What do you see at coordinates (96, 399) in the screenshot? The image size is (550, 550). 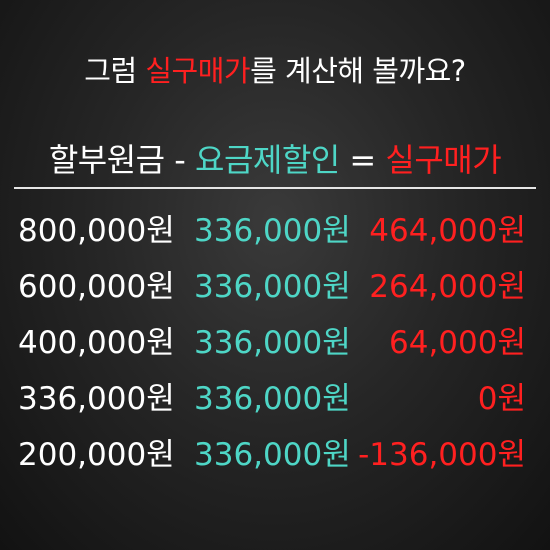 I see `principal-cell: 336,000원` at bounding box center [96, 399].